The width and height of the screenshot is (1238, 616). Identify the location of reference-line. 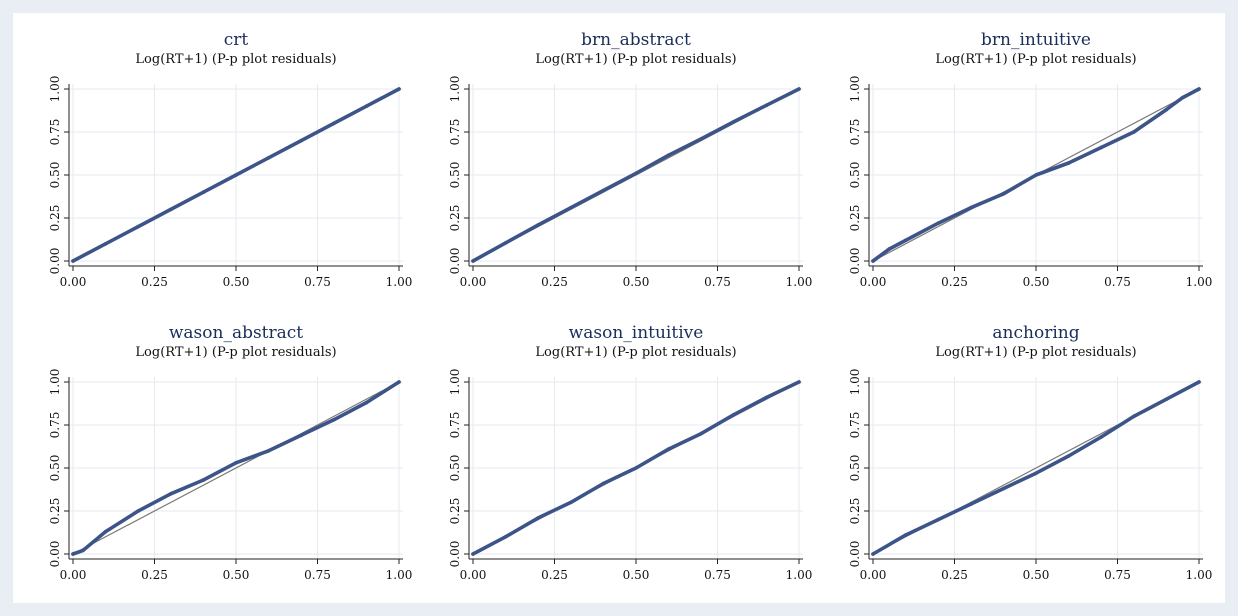
(236, 468).